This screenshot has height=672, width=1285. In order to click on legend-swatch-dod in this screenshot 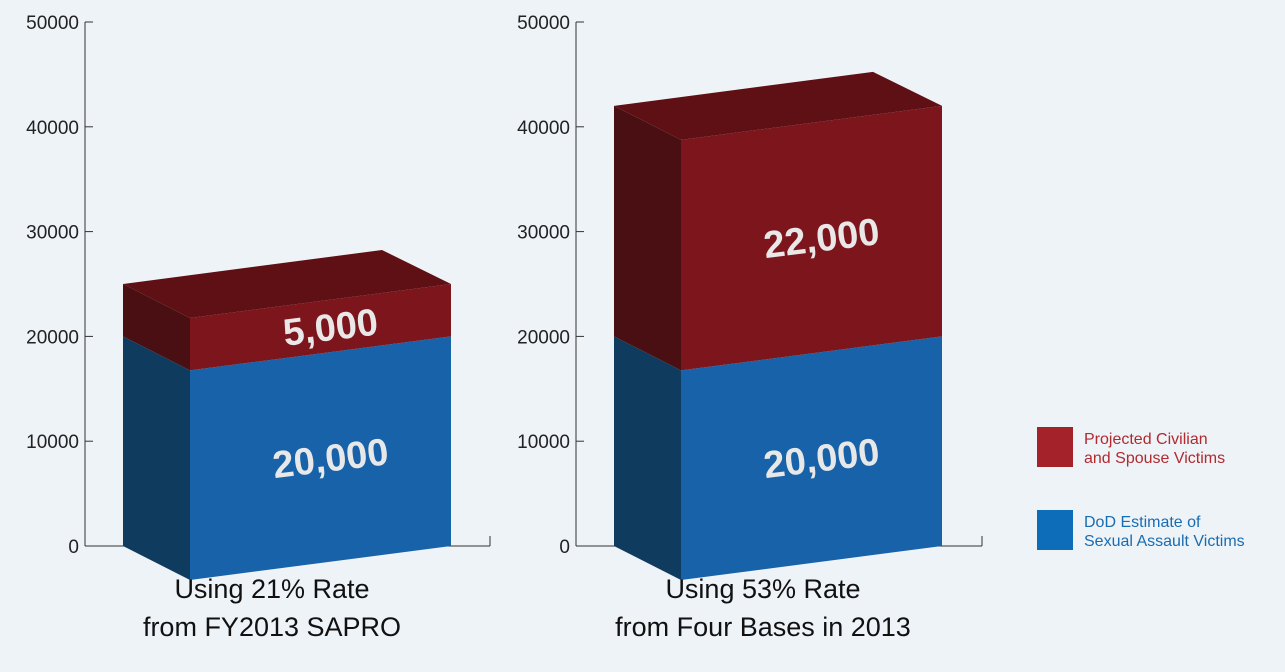, I will do `click(1055, 530)`.